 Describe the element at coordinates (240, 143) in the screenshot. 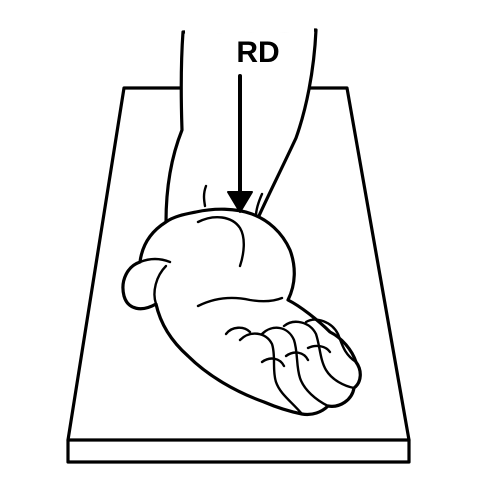

I see `down-arrow-icon` at that location.